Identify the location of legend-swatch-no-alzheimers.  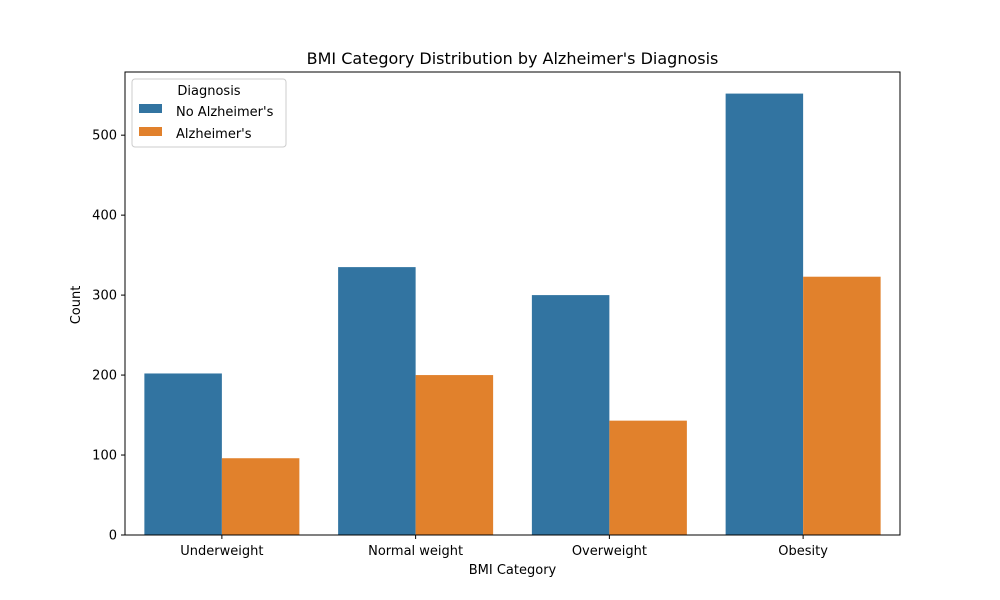
(150, 108).